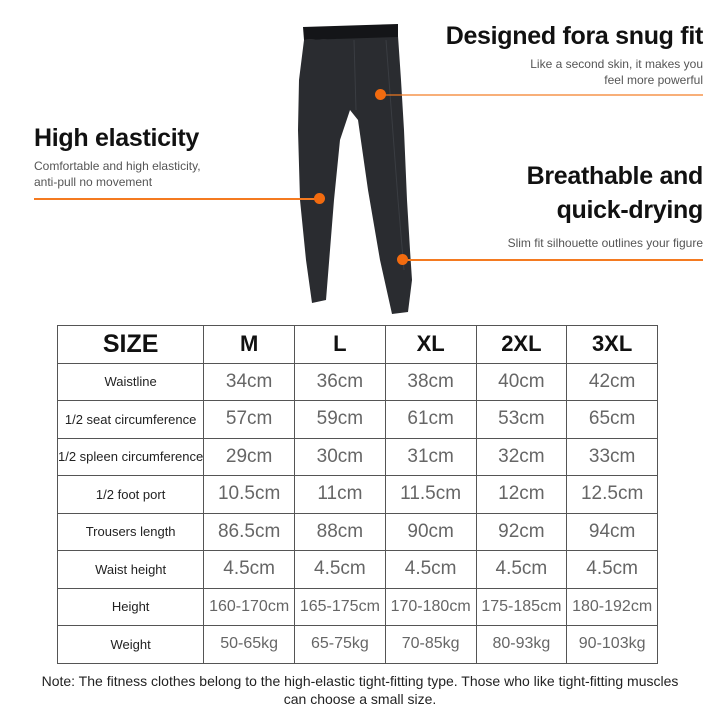 This screenshot has height=720, width=720. What do you see at coordinates (430, 531) in the screenshot?
I see `table-cell: 90cm` at bounding box center [430, 531].